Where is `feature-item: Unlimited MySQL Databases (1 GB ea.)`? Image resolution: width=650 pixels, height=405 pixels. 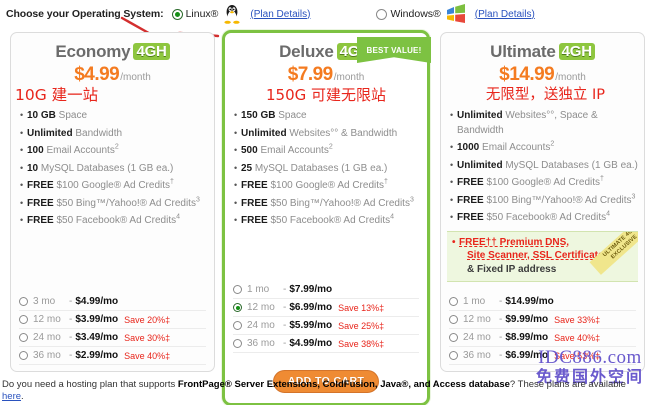
feature-item: Unlimited MySQL Databases (1 GB ea.) is located at coordinates (544, 166).